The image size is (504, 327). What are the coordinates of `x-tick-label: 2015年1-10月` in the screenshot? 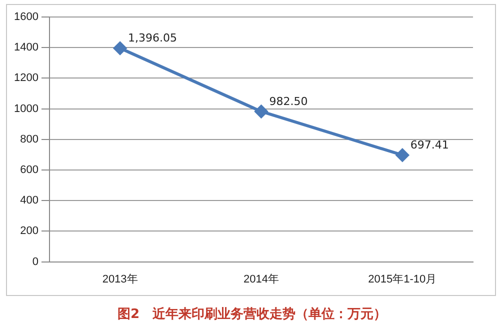 It's located at (402, 279).